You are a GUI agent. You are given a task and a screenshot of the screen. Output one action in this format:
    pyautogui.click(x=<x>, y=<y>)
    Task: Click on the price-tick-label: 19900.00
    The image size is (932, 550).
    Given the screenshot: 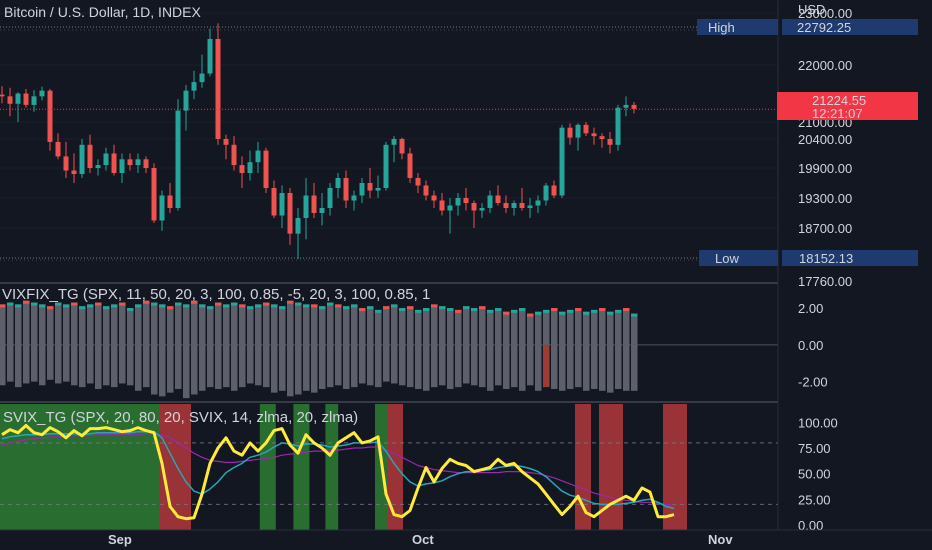 What is the action you would take?
    pyautogui.click(x=825, y=168)
    